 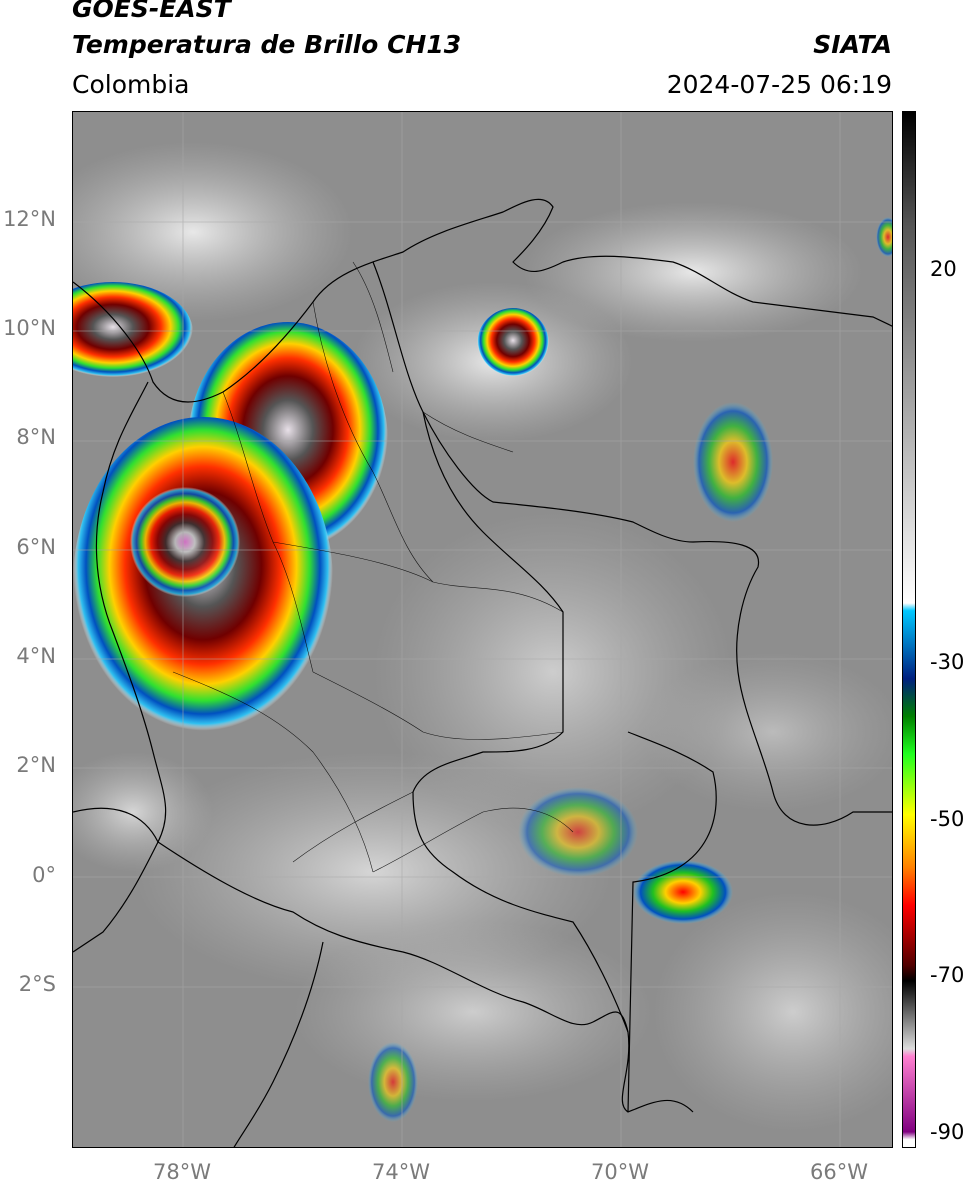 What do you see at coordinates (182, 1172) in the screenshot?
I see `lon-tick-78W: 78°W` at bounding box center [182, 1172].